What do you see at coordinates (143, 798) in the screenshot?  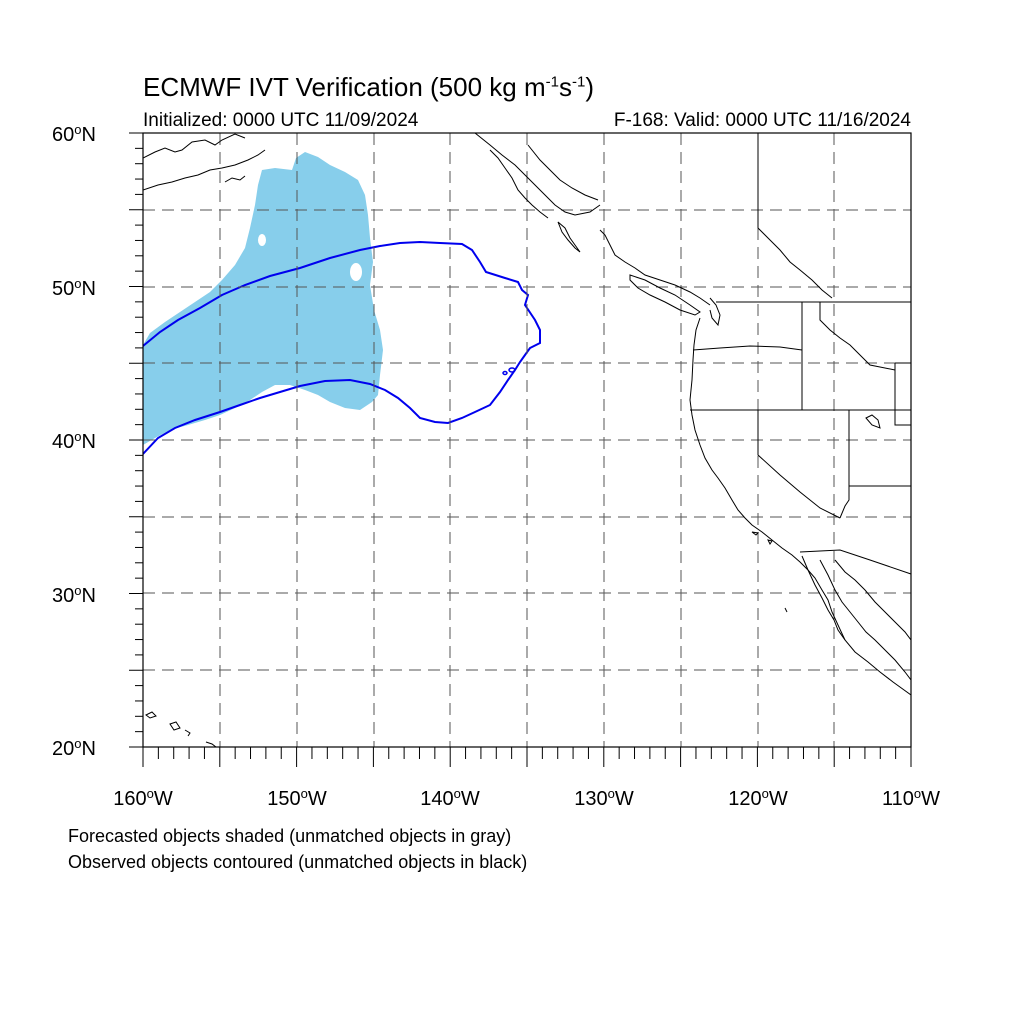 I see `lon-label-160w: 160oW` at bounding box center [143, 798].